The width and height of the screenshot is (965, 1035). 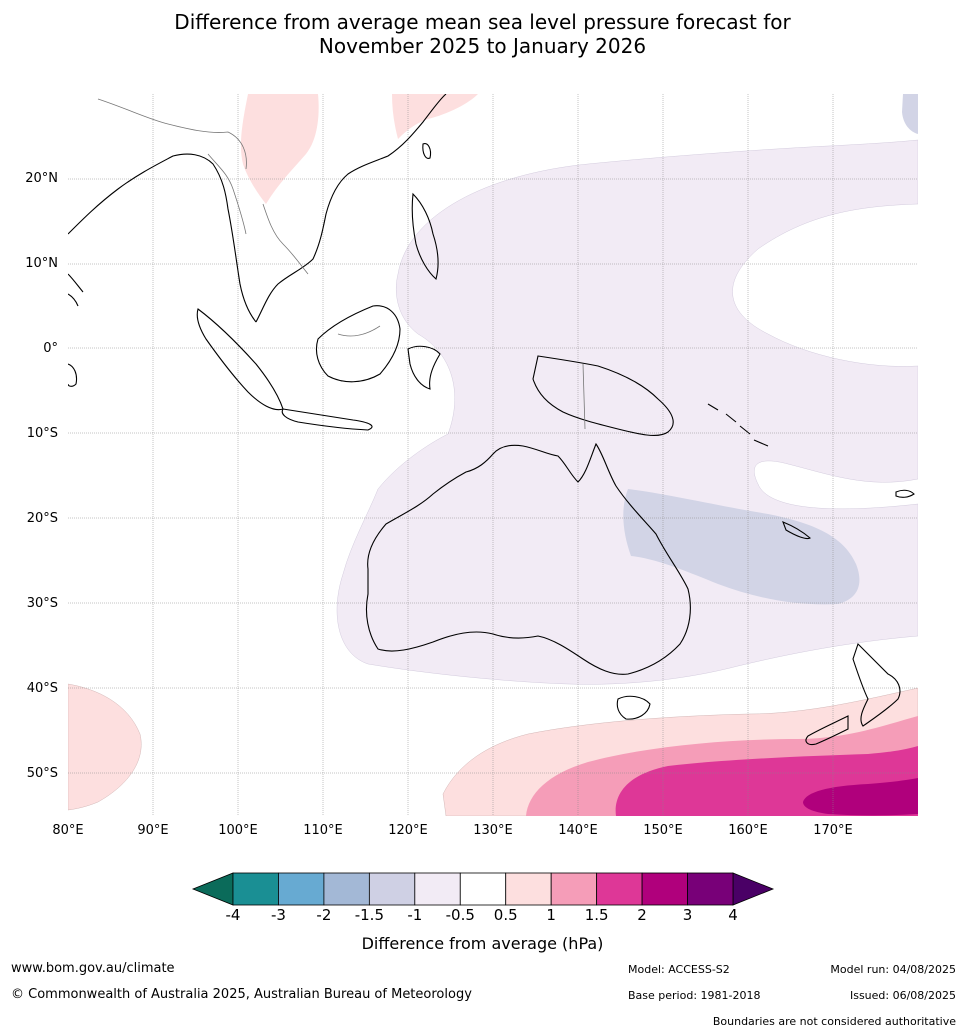 What do you see at coordinates (369, 915) in the screenshot?
I see `colorbar-tick-label: -1.5` at bounding box center [369, 915].